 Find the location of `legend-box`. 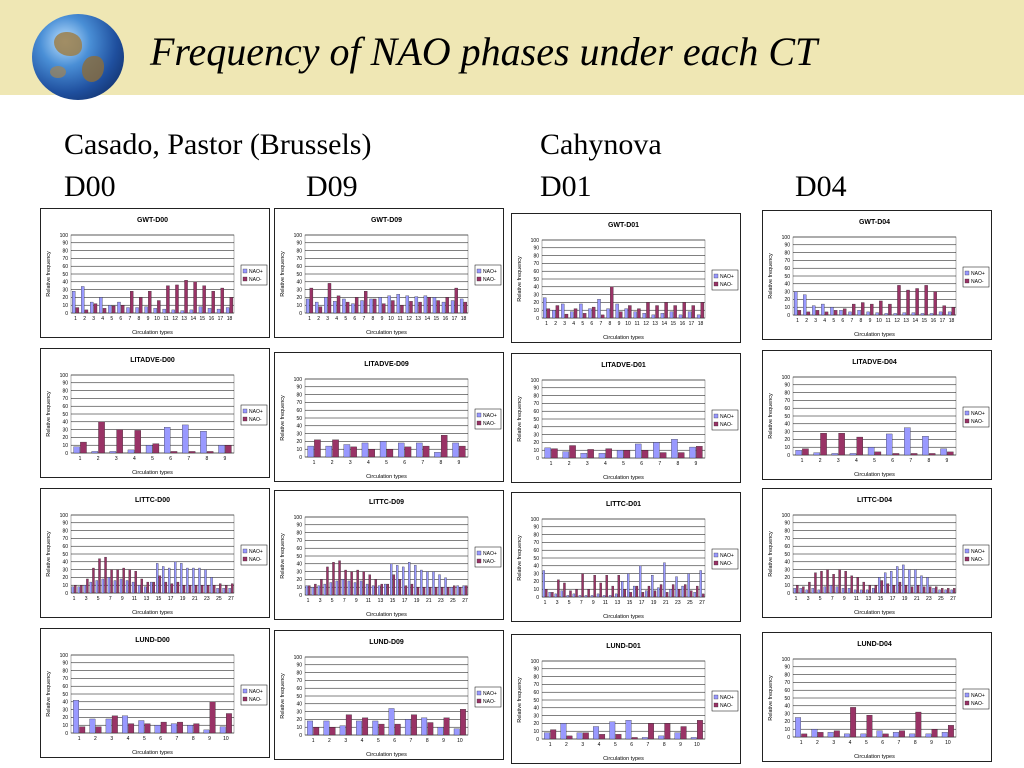

legend-box is located at coordinates (488, 557).